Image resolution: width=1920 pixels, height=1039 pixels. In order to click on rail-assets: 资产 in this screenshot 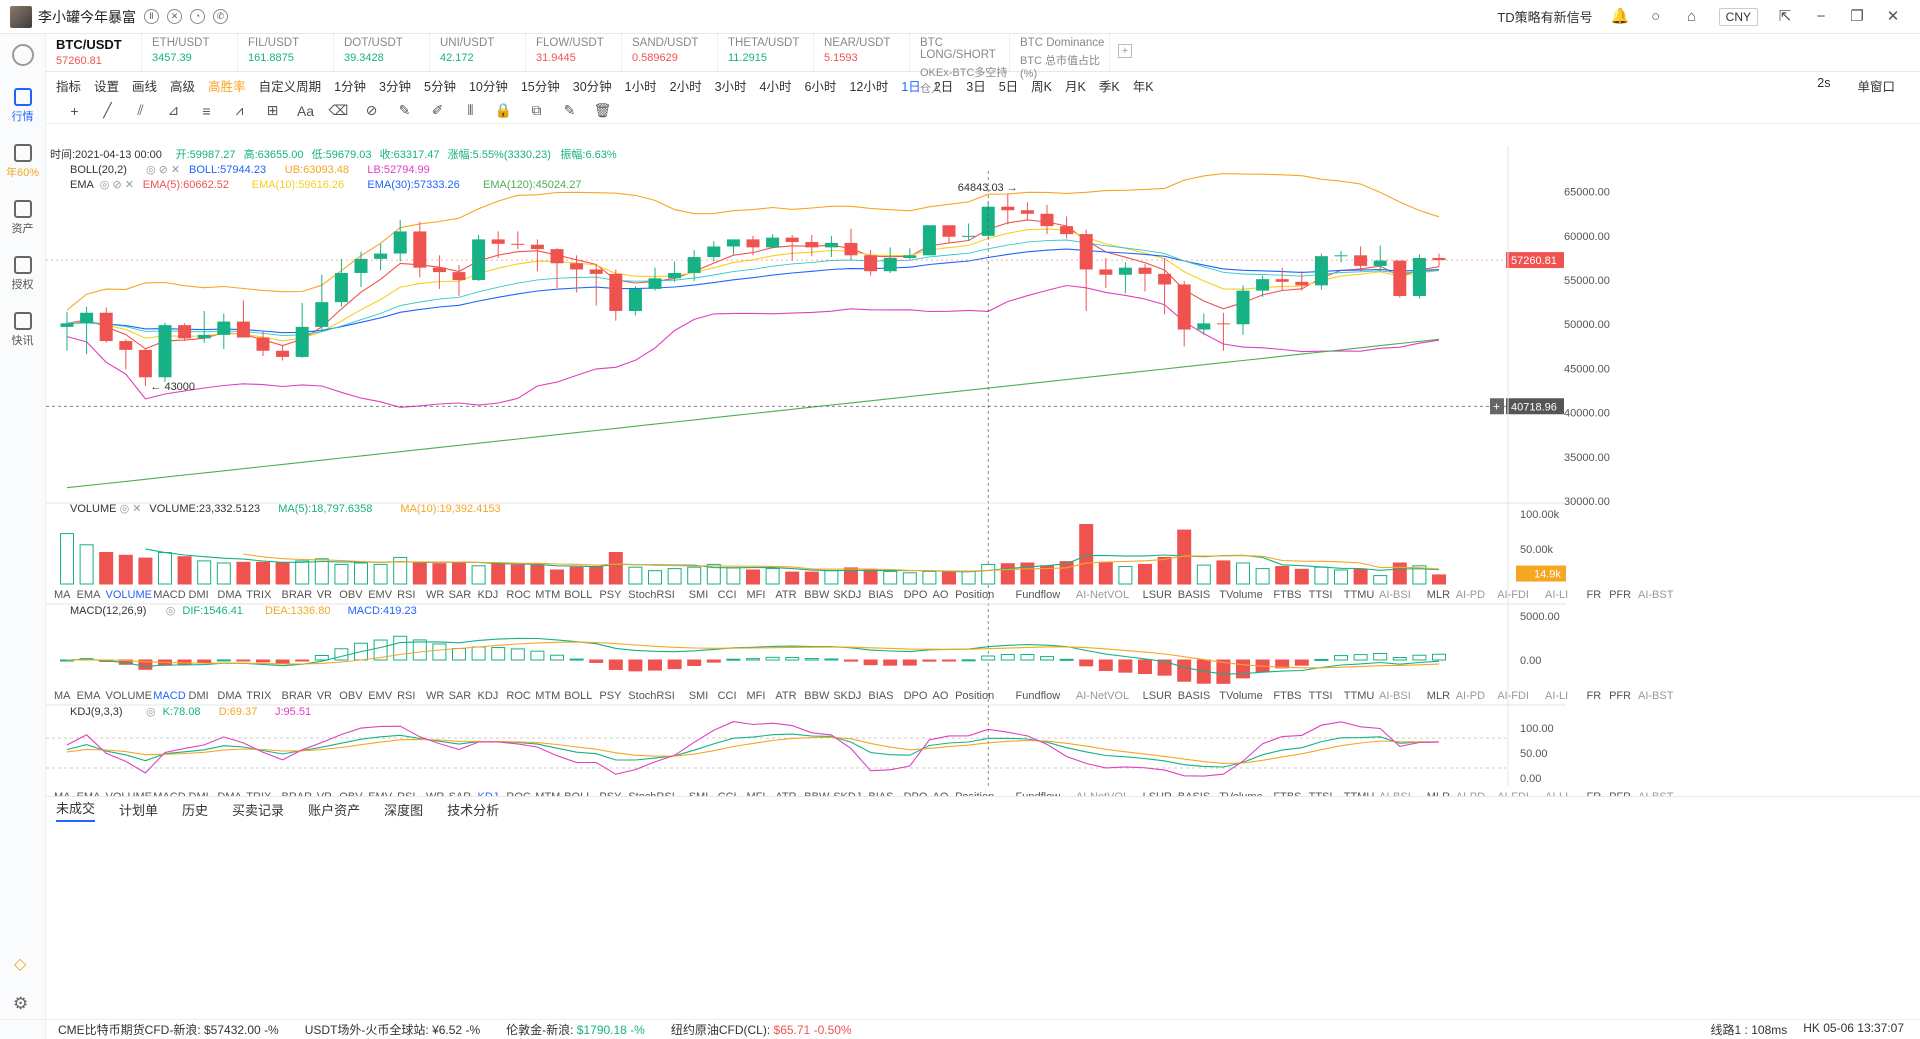, I will do `click(22, 218)`.